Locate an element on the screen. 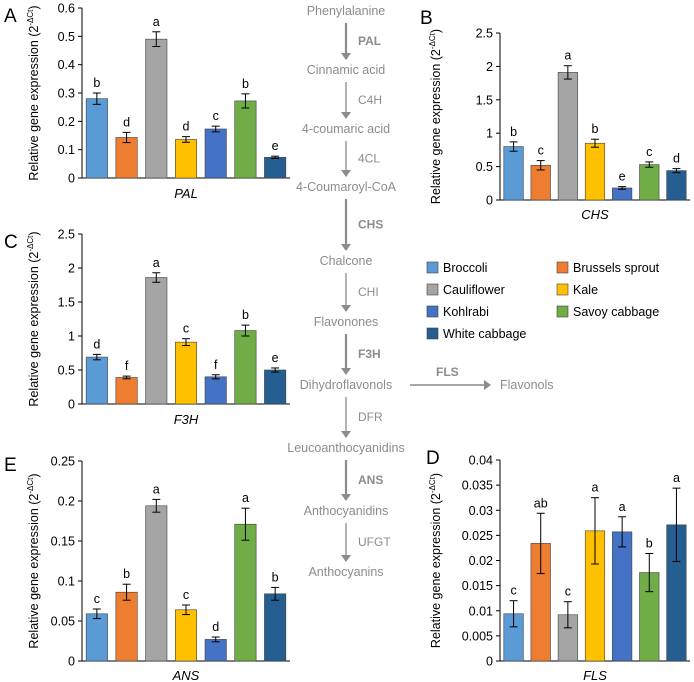 This screenshot has height=682, width=694. y-tick-label: 0.4 is located at coordinates (66, 65).